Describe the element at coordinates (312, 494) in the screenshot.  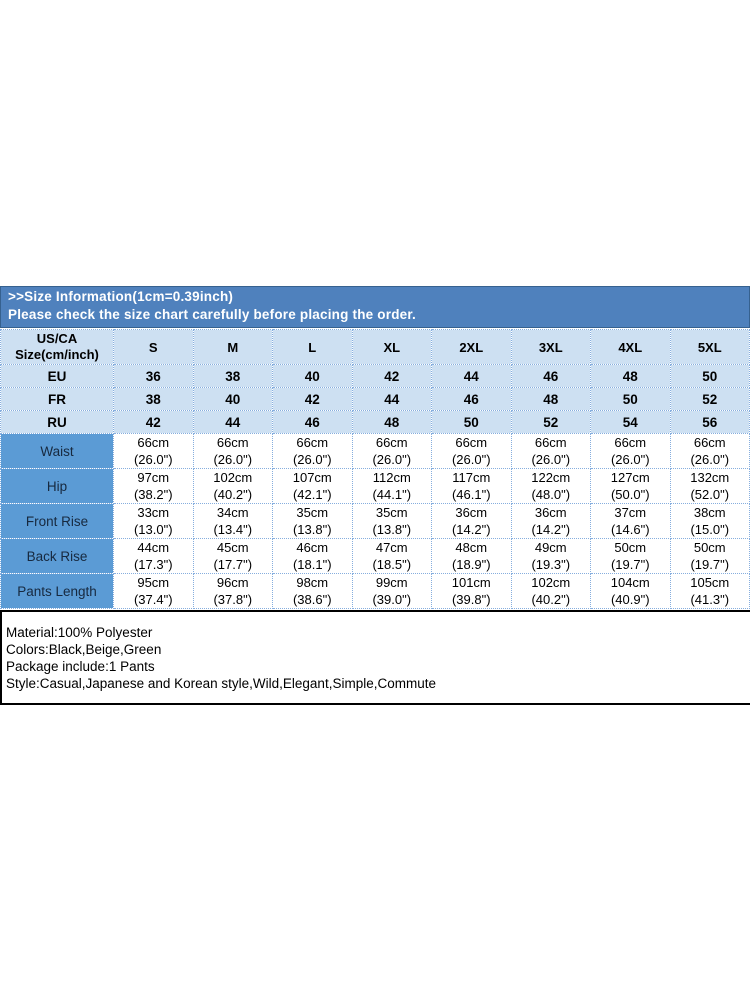
I see `measurement-value-inch: (42.1")` at that location.